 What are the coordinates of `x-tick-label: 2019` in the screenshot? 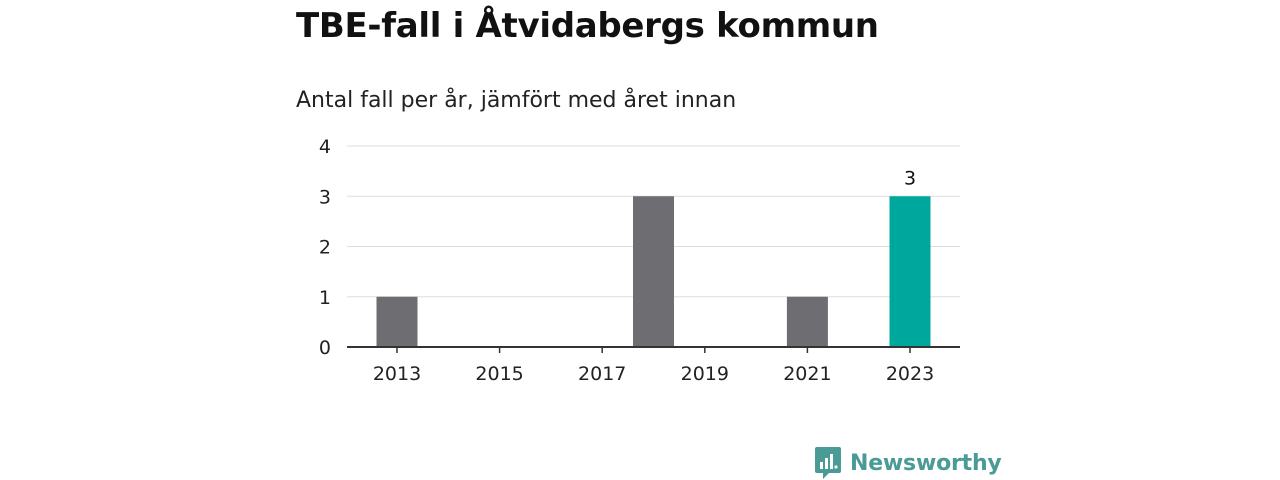 It's located at (705, 374).